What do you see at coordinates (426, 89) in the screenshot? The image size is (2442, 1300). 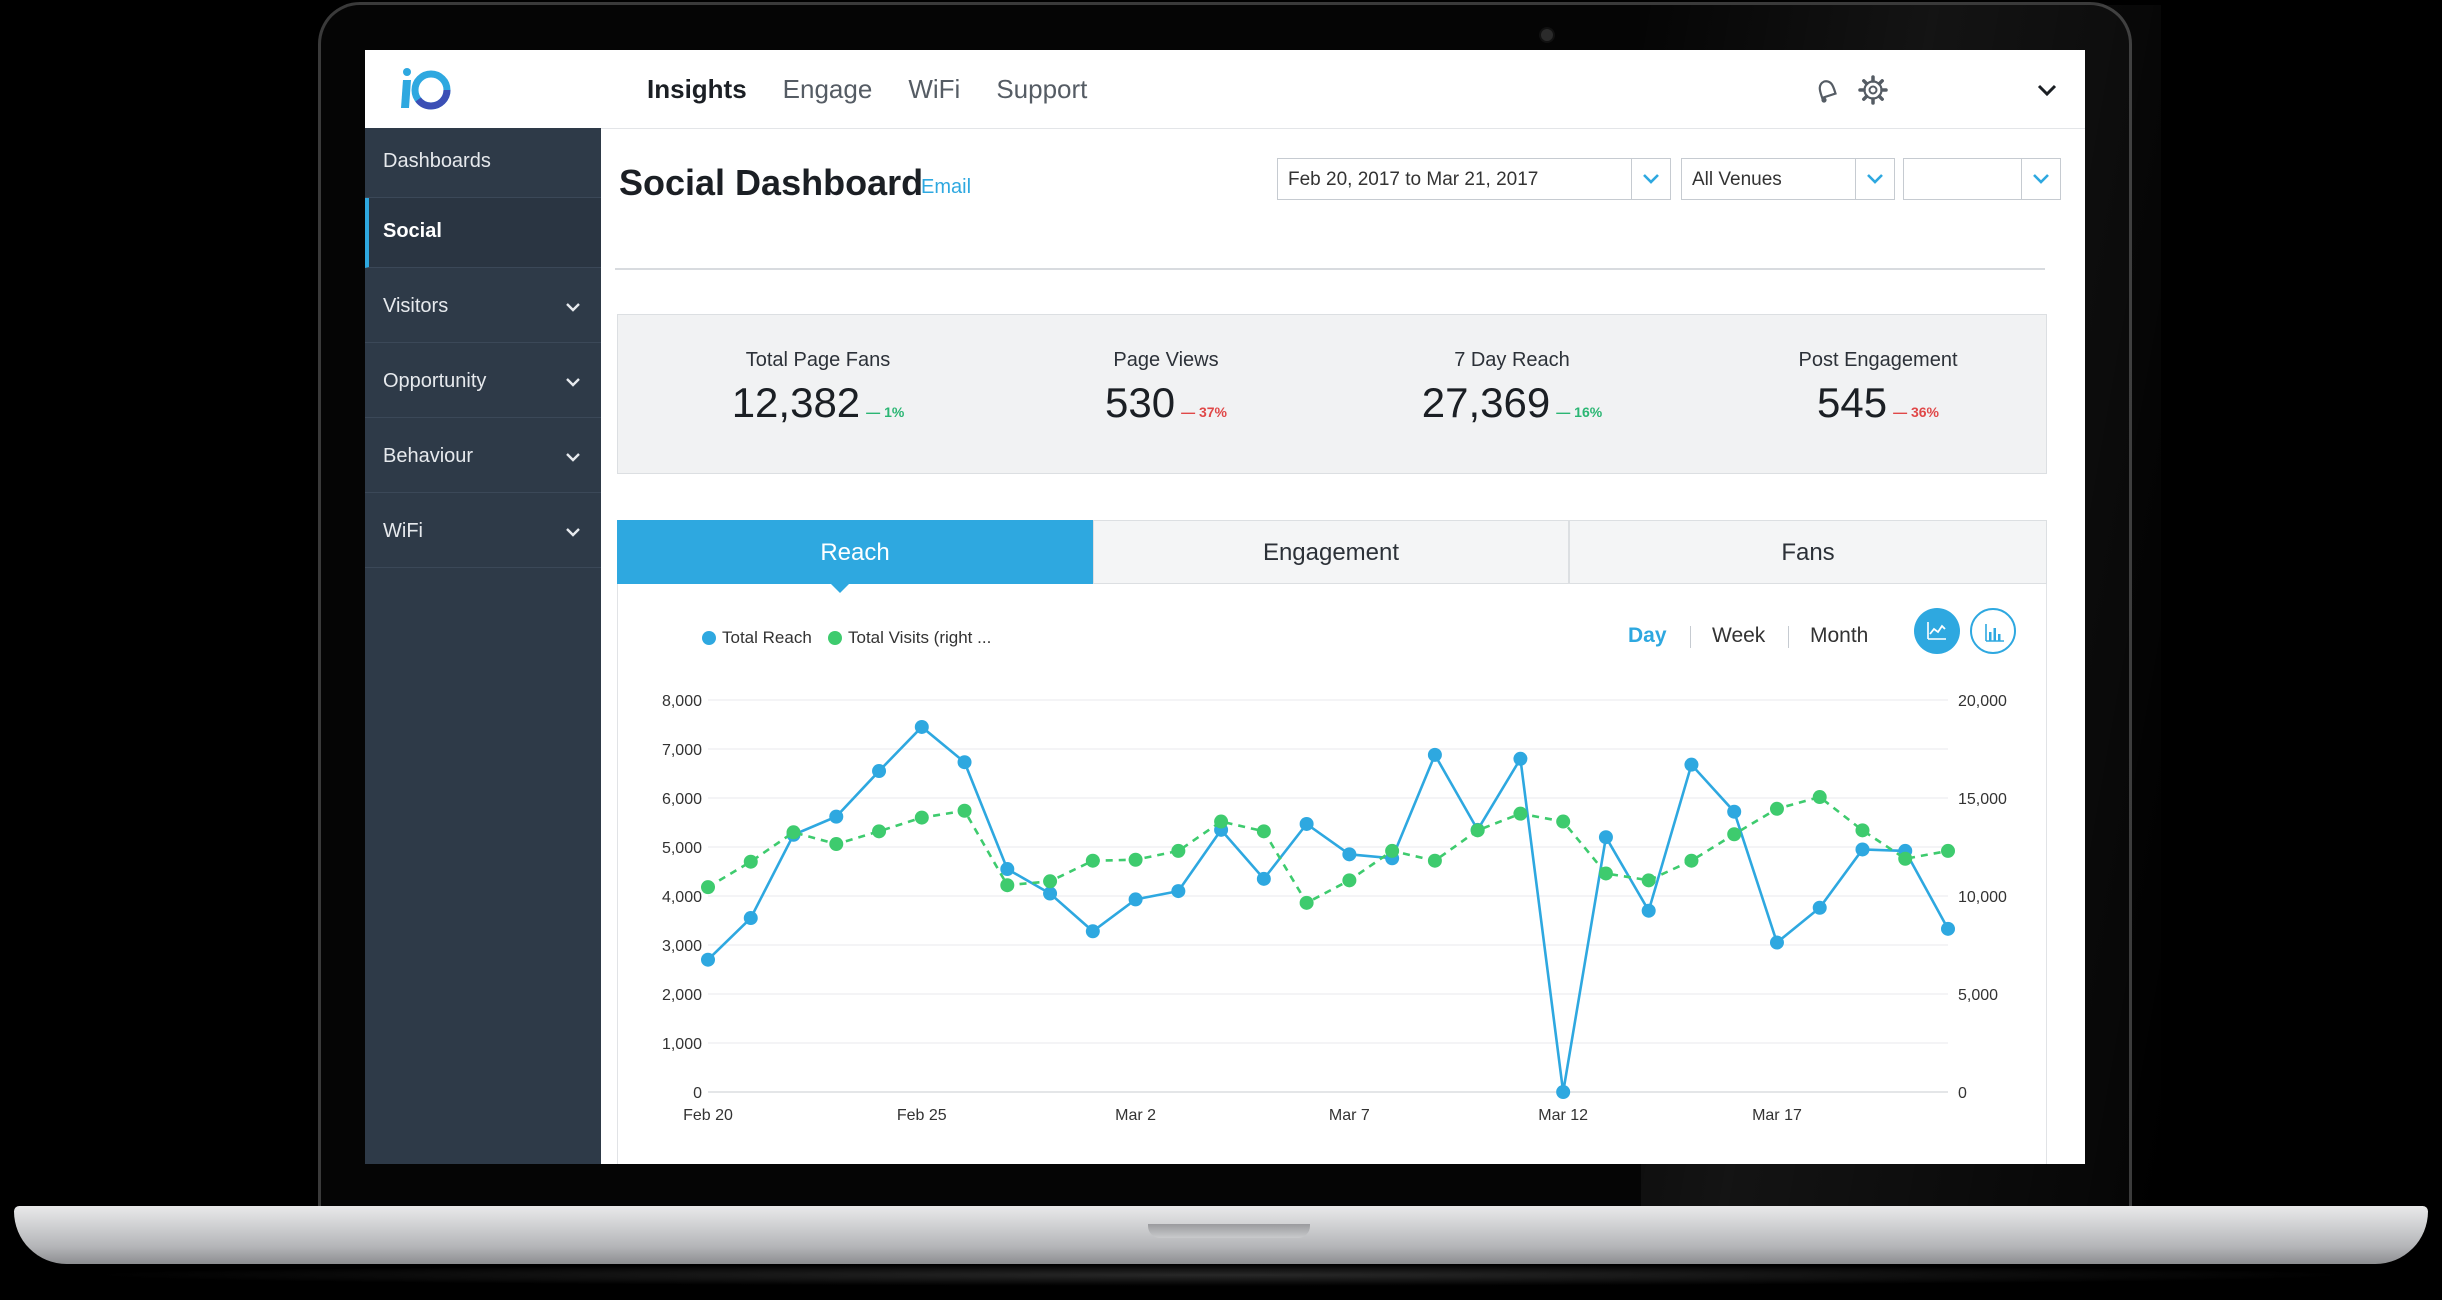 I see `io-logo` at bounding box center [426, 89].